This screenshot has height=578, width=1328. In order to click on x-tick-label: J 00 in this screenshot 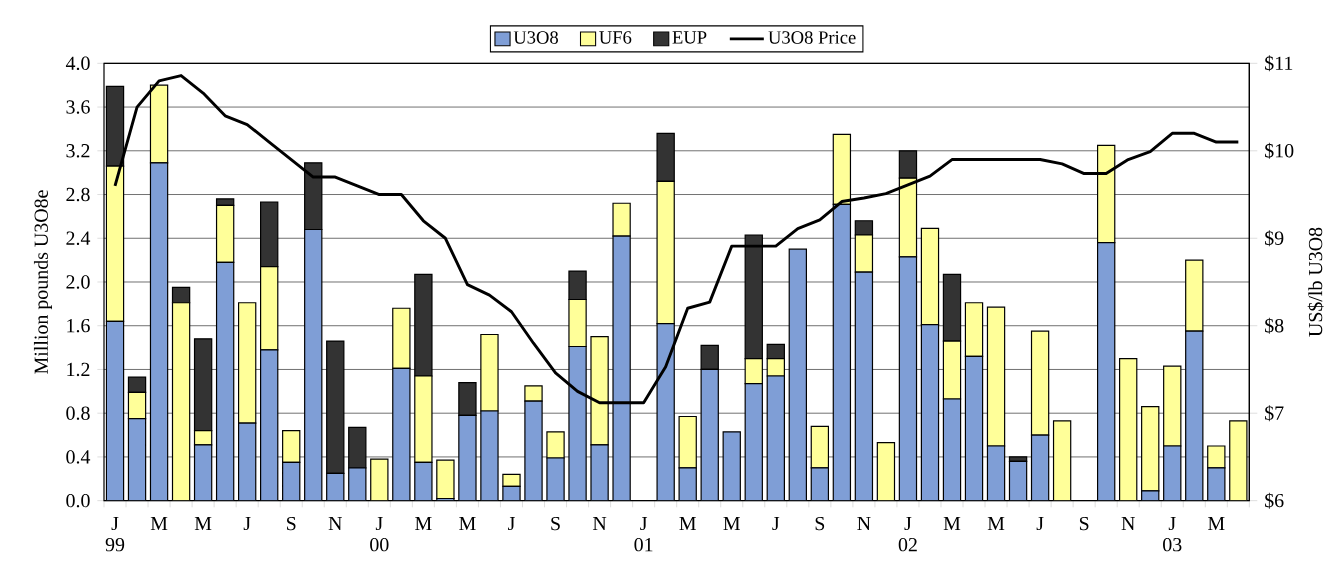, I will do `click(379, 534)`.